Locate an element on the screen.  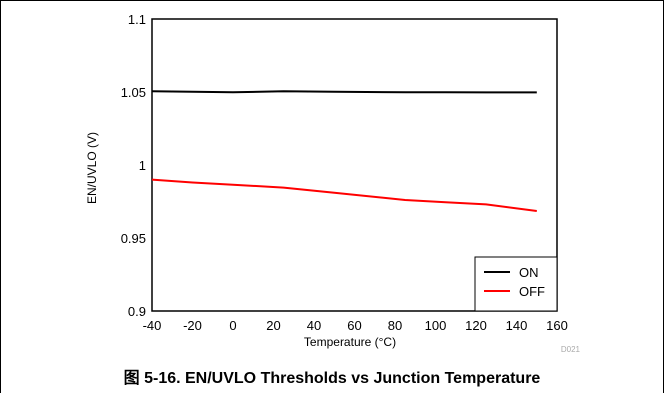
x-tick-label: 80 is located at coordinates (395, 325).